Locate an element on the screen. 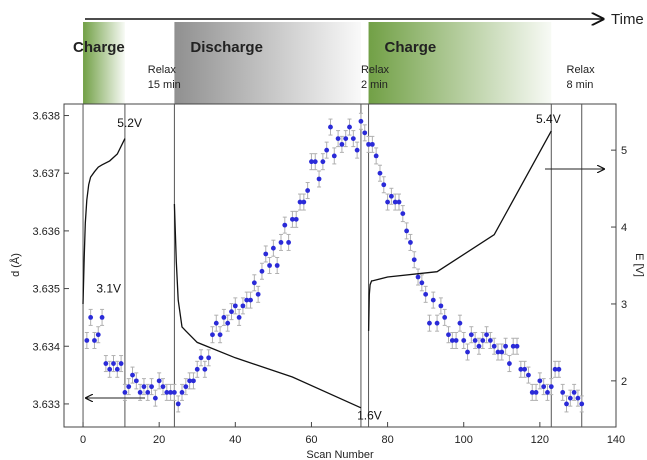 The width and height of the screenshot is (647, 460). phase-banner: Charge Discharge Charge is located at coordinates (312, 63).